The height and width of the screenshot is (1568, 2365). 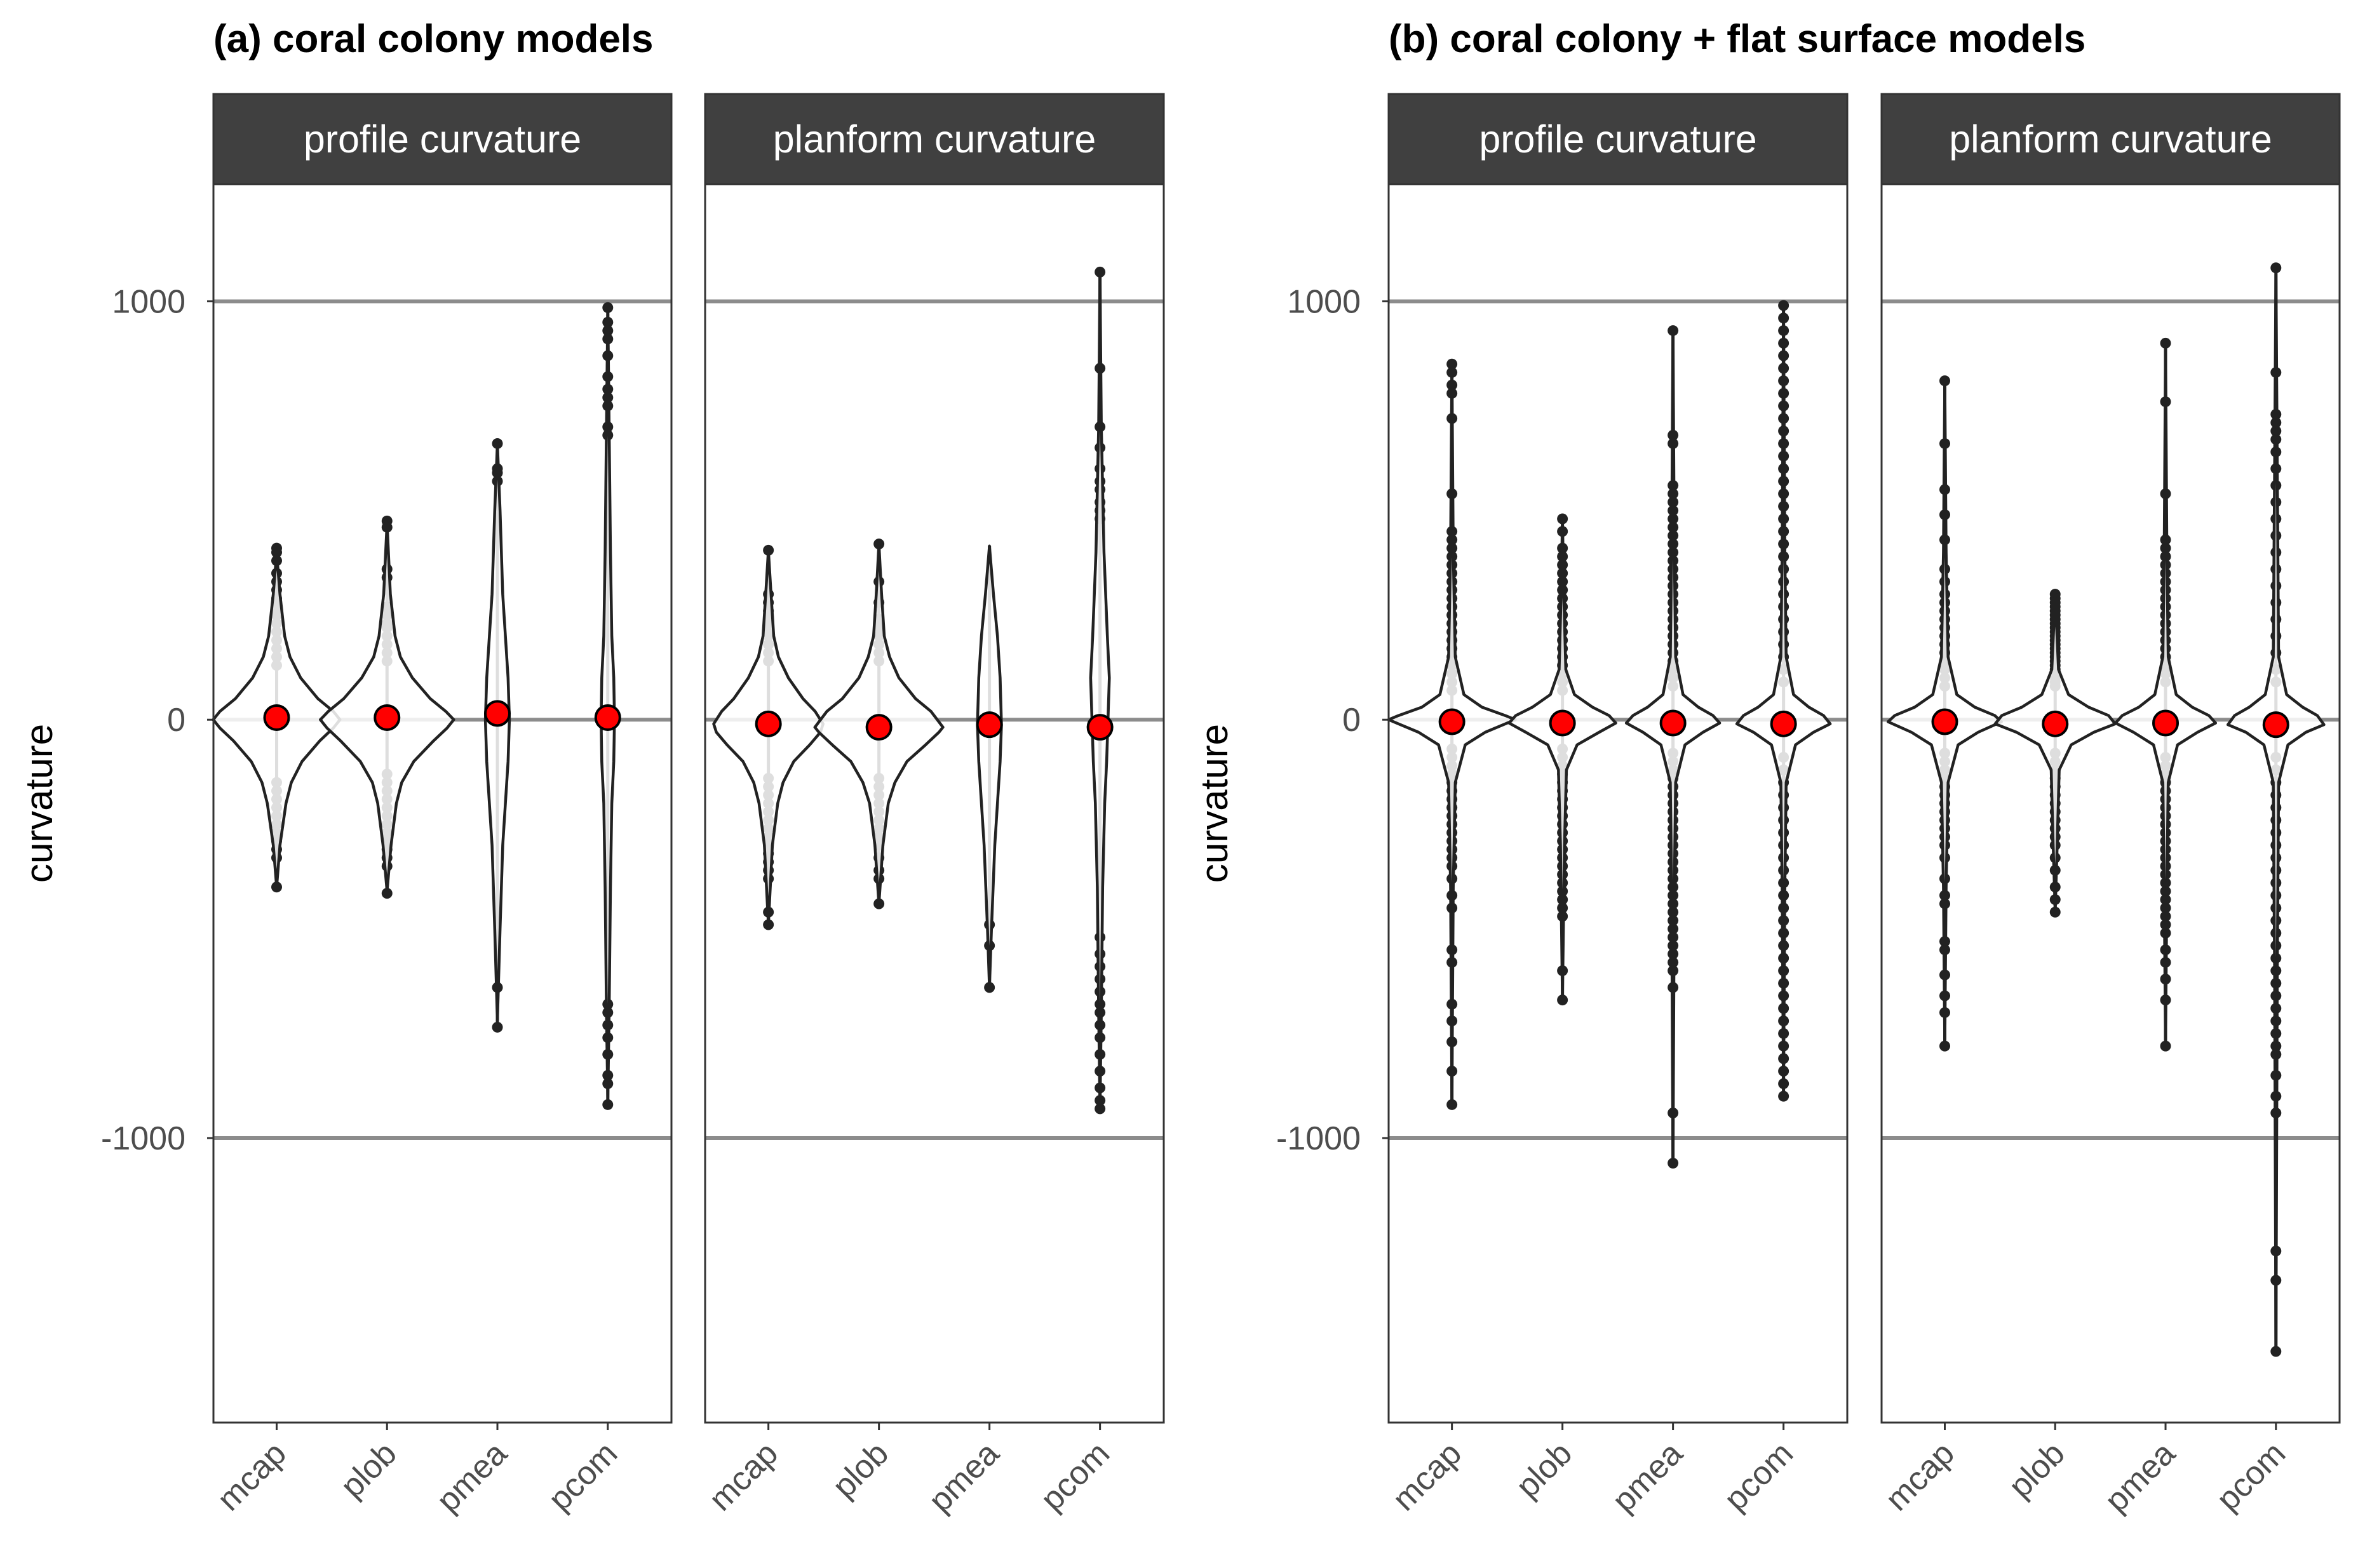 I want to click on chart-title: (a) coral colony models, so click(x=433, y=39).